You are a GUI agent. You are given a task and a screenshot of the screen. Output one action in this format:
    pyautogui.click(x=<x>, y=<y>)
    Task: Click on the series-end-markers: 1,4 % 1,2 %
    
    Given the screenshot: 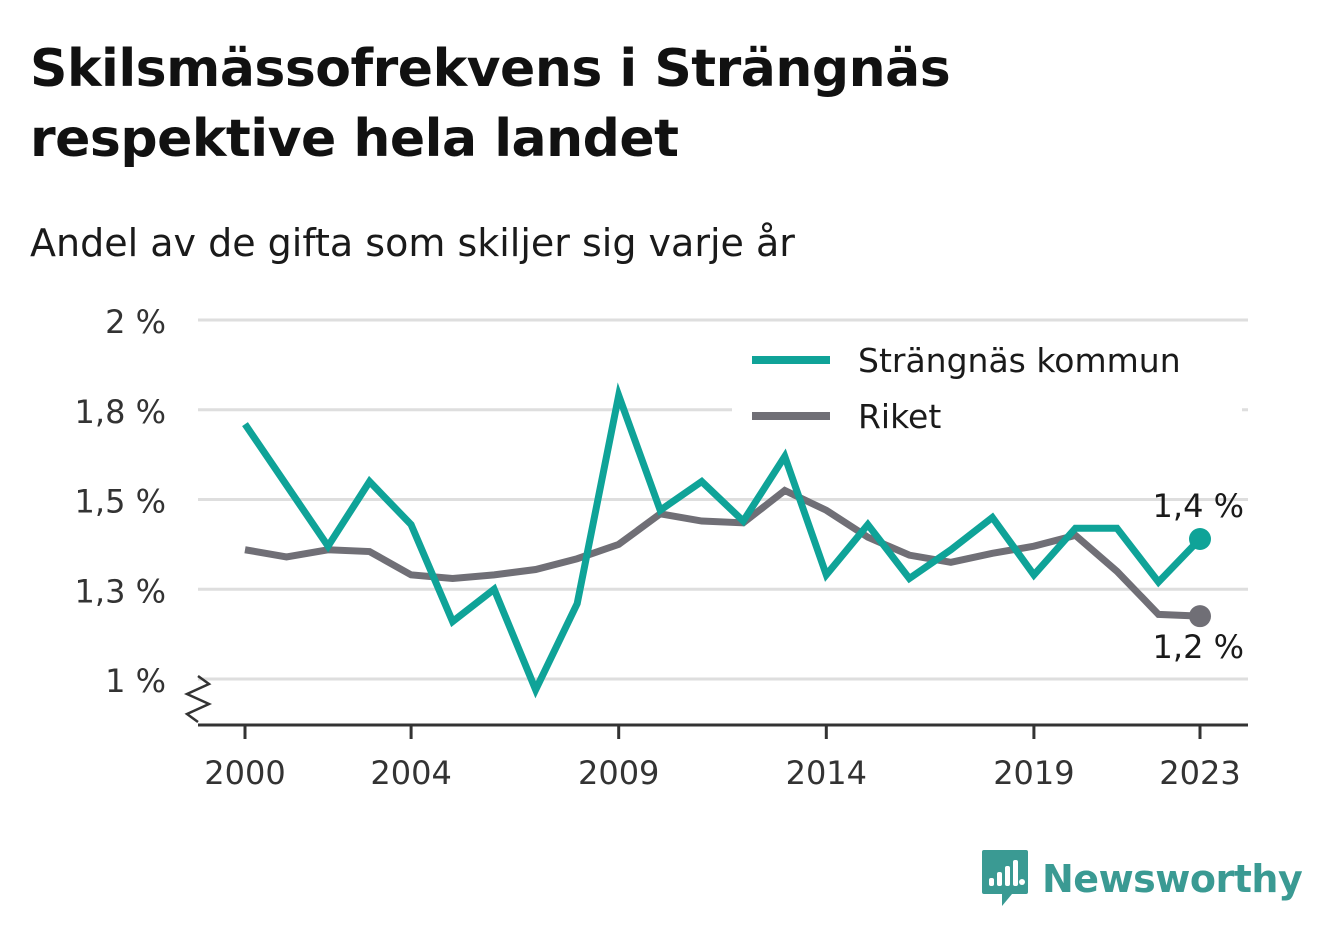 What is the action you would take?
    pyautogui.click(x=1198, y=576)
    